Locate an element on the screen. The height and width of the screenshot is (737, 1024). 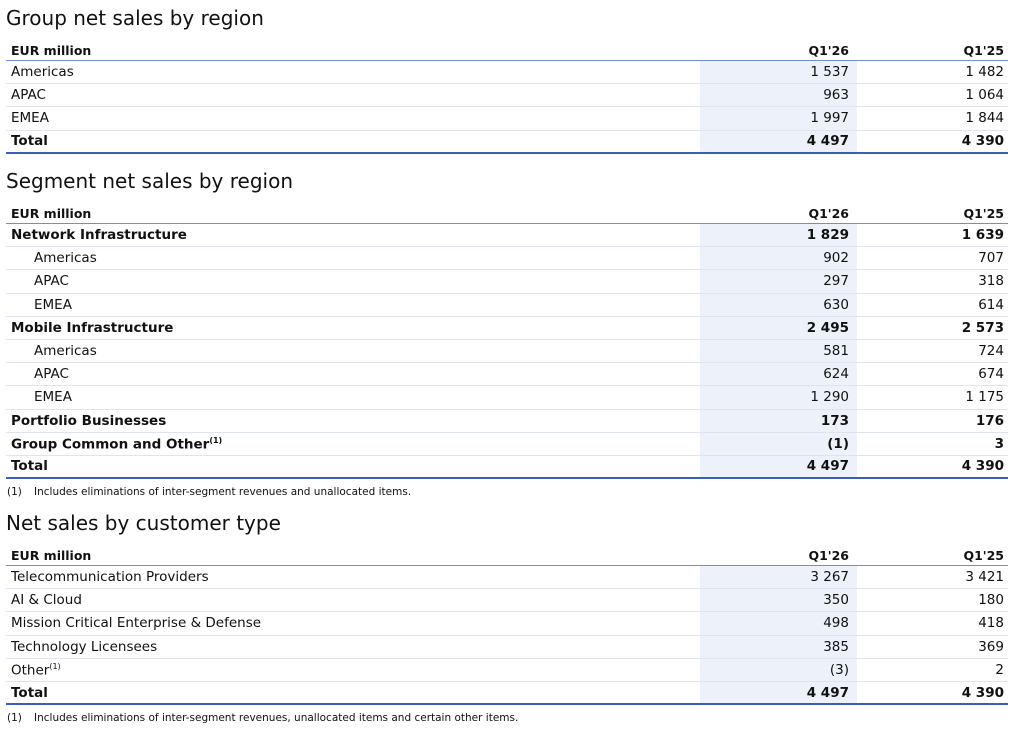
cell: 1 290 is located at coordinates (778, 397).